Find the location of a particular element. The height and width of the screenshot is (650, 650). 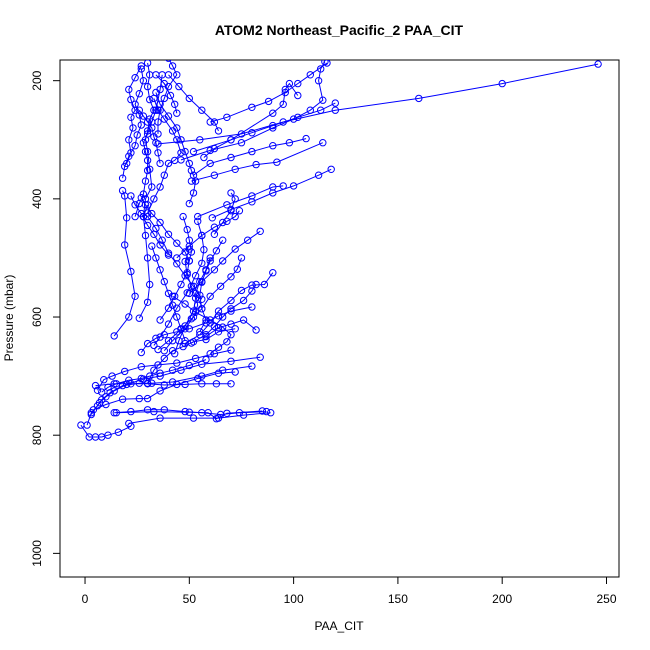

y-tick-label: 200 is located at coordinates (37, 80).